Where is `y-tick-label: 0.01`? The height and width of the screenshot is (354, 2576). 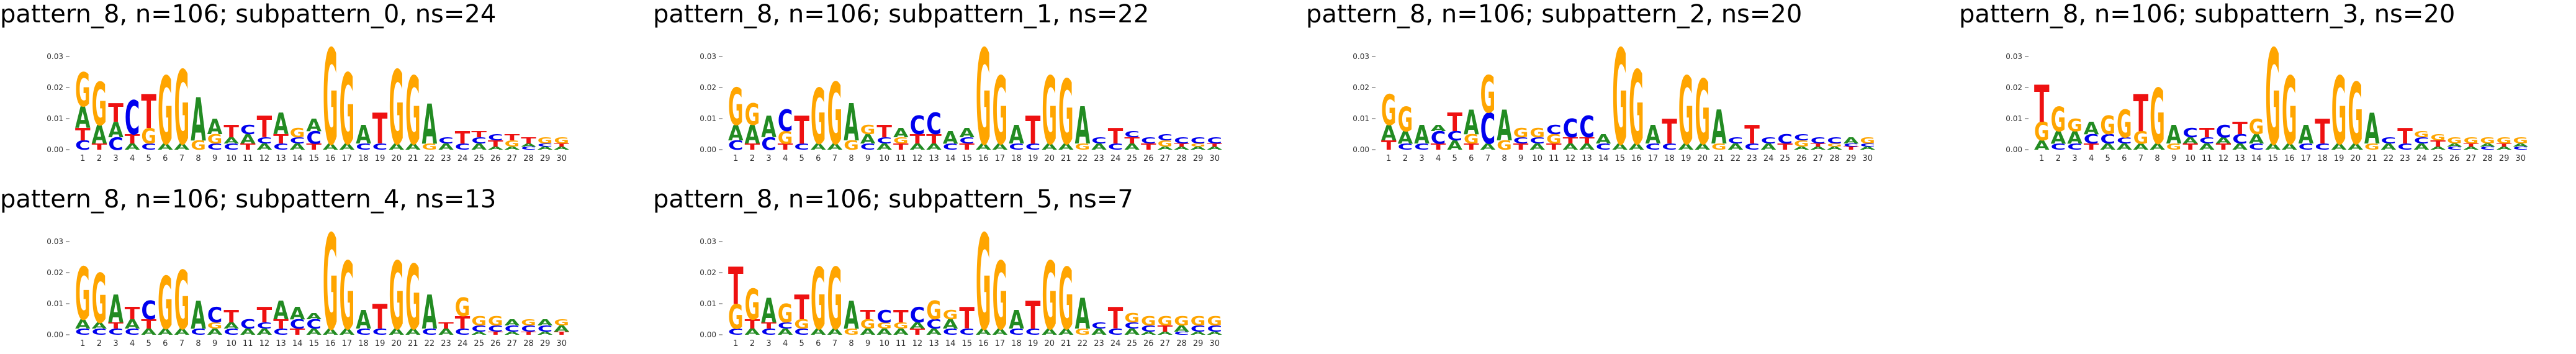
y-tick-label: 0.01 is located at coordinates (2014, 119).